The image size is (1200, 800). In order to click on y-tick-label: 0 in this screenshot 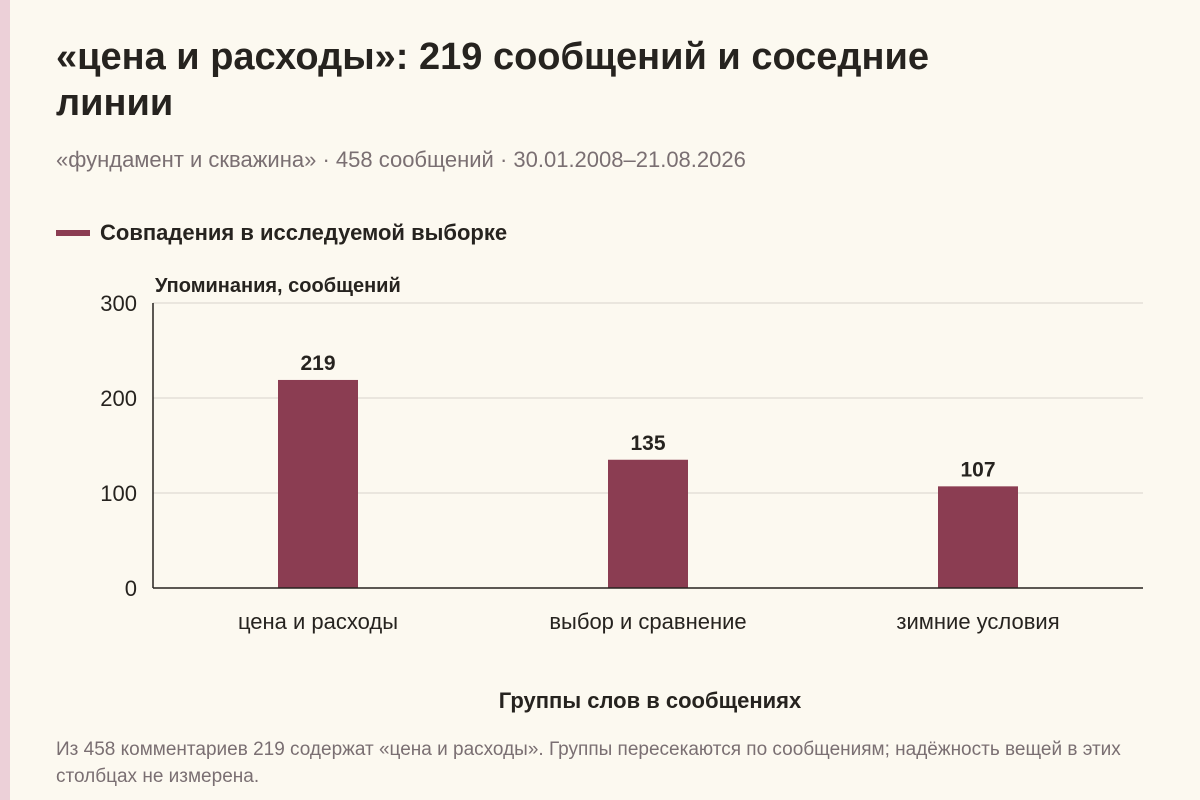, I will do `click(131, 588)`.